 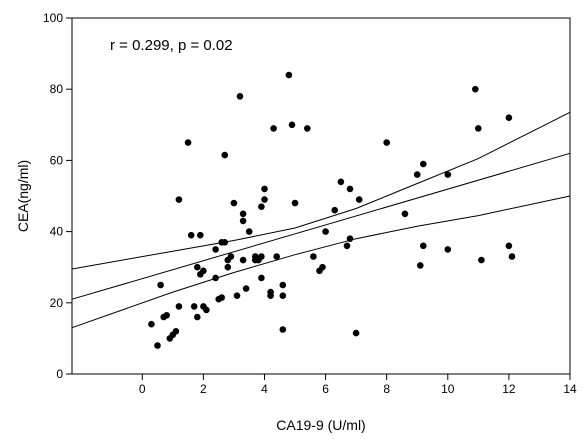 What do you see at coordinates (53, 18) in the screenshot?
I see `y-tick-label: 100` at bounding box center [53, 18].